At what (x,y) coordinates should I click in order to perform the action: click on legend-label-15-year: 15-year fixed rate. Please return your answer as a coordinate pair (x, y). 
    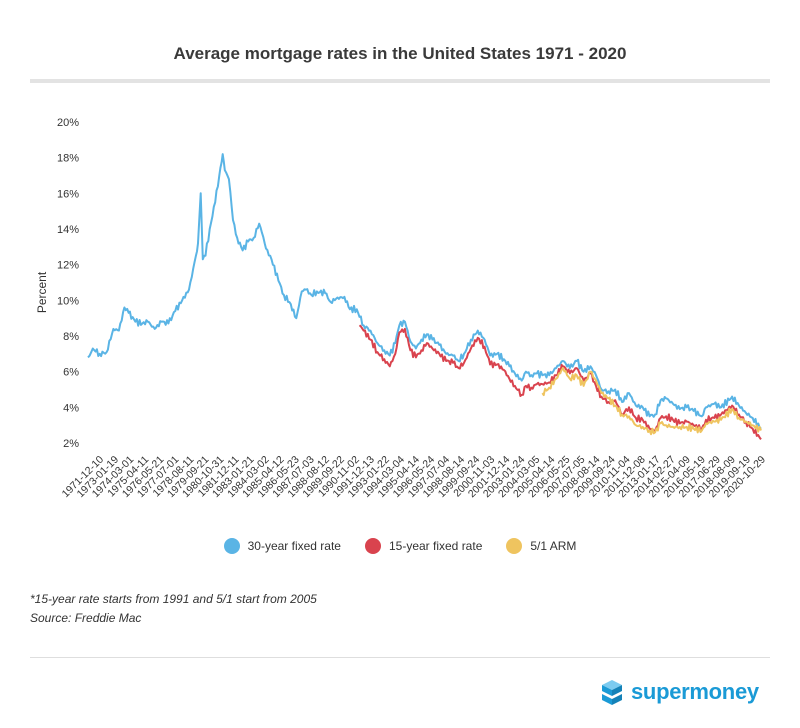
    Looking at the image, I should click on (435, 546).